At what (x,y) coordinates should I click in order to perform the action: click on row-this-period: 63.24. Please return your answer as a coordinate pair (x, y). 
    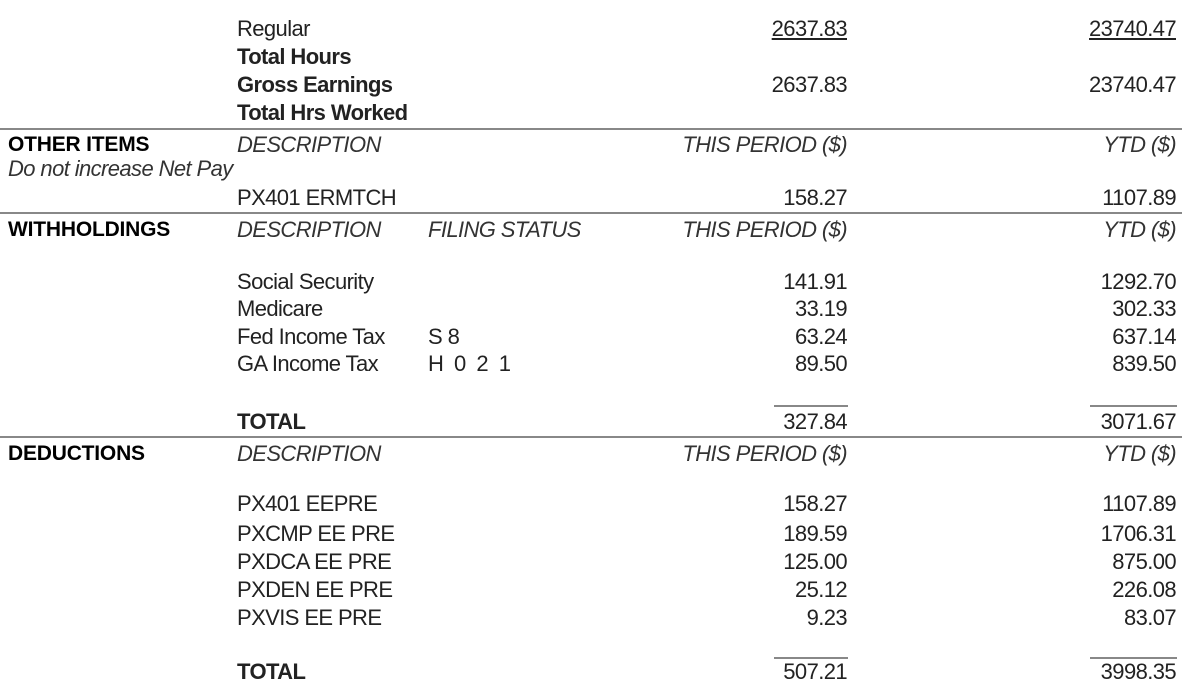
    Looking at the image, I should click on (821, 336).